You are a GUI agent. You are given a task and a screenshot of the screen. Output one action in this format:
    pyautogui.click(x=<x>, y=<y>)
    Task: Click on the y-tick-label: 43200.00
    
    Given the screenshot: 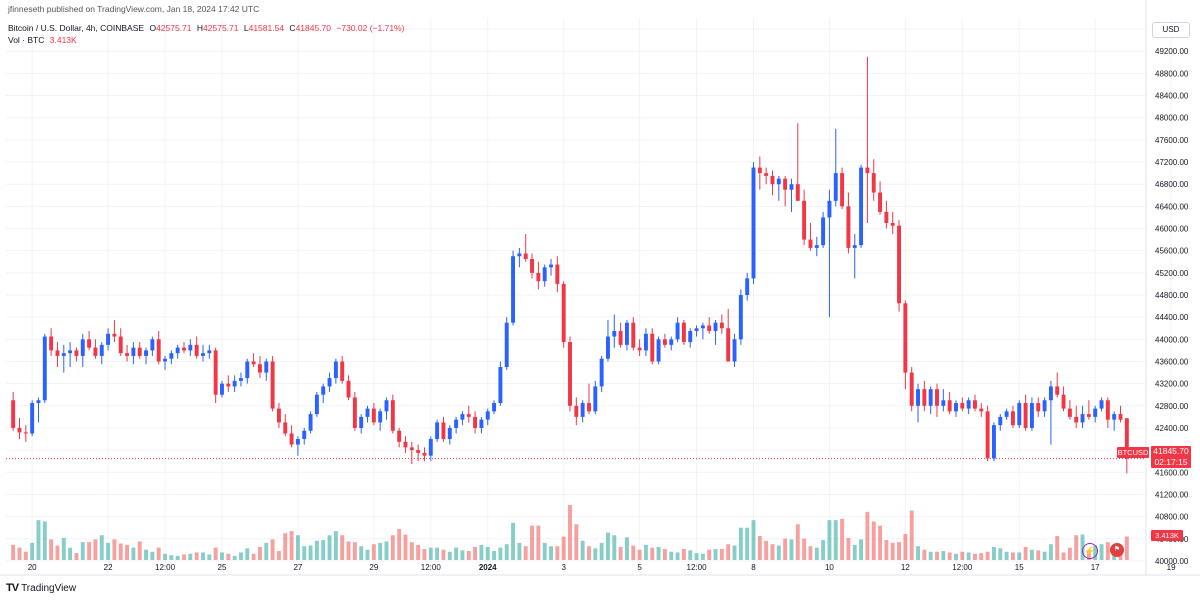 What is the action you would take?
    pyautogui.click(x=1172, y=384)
    